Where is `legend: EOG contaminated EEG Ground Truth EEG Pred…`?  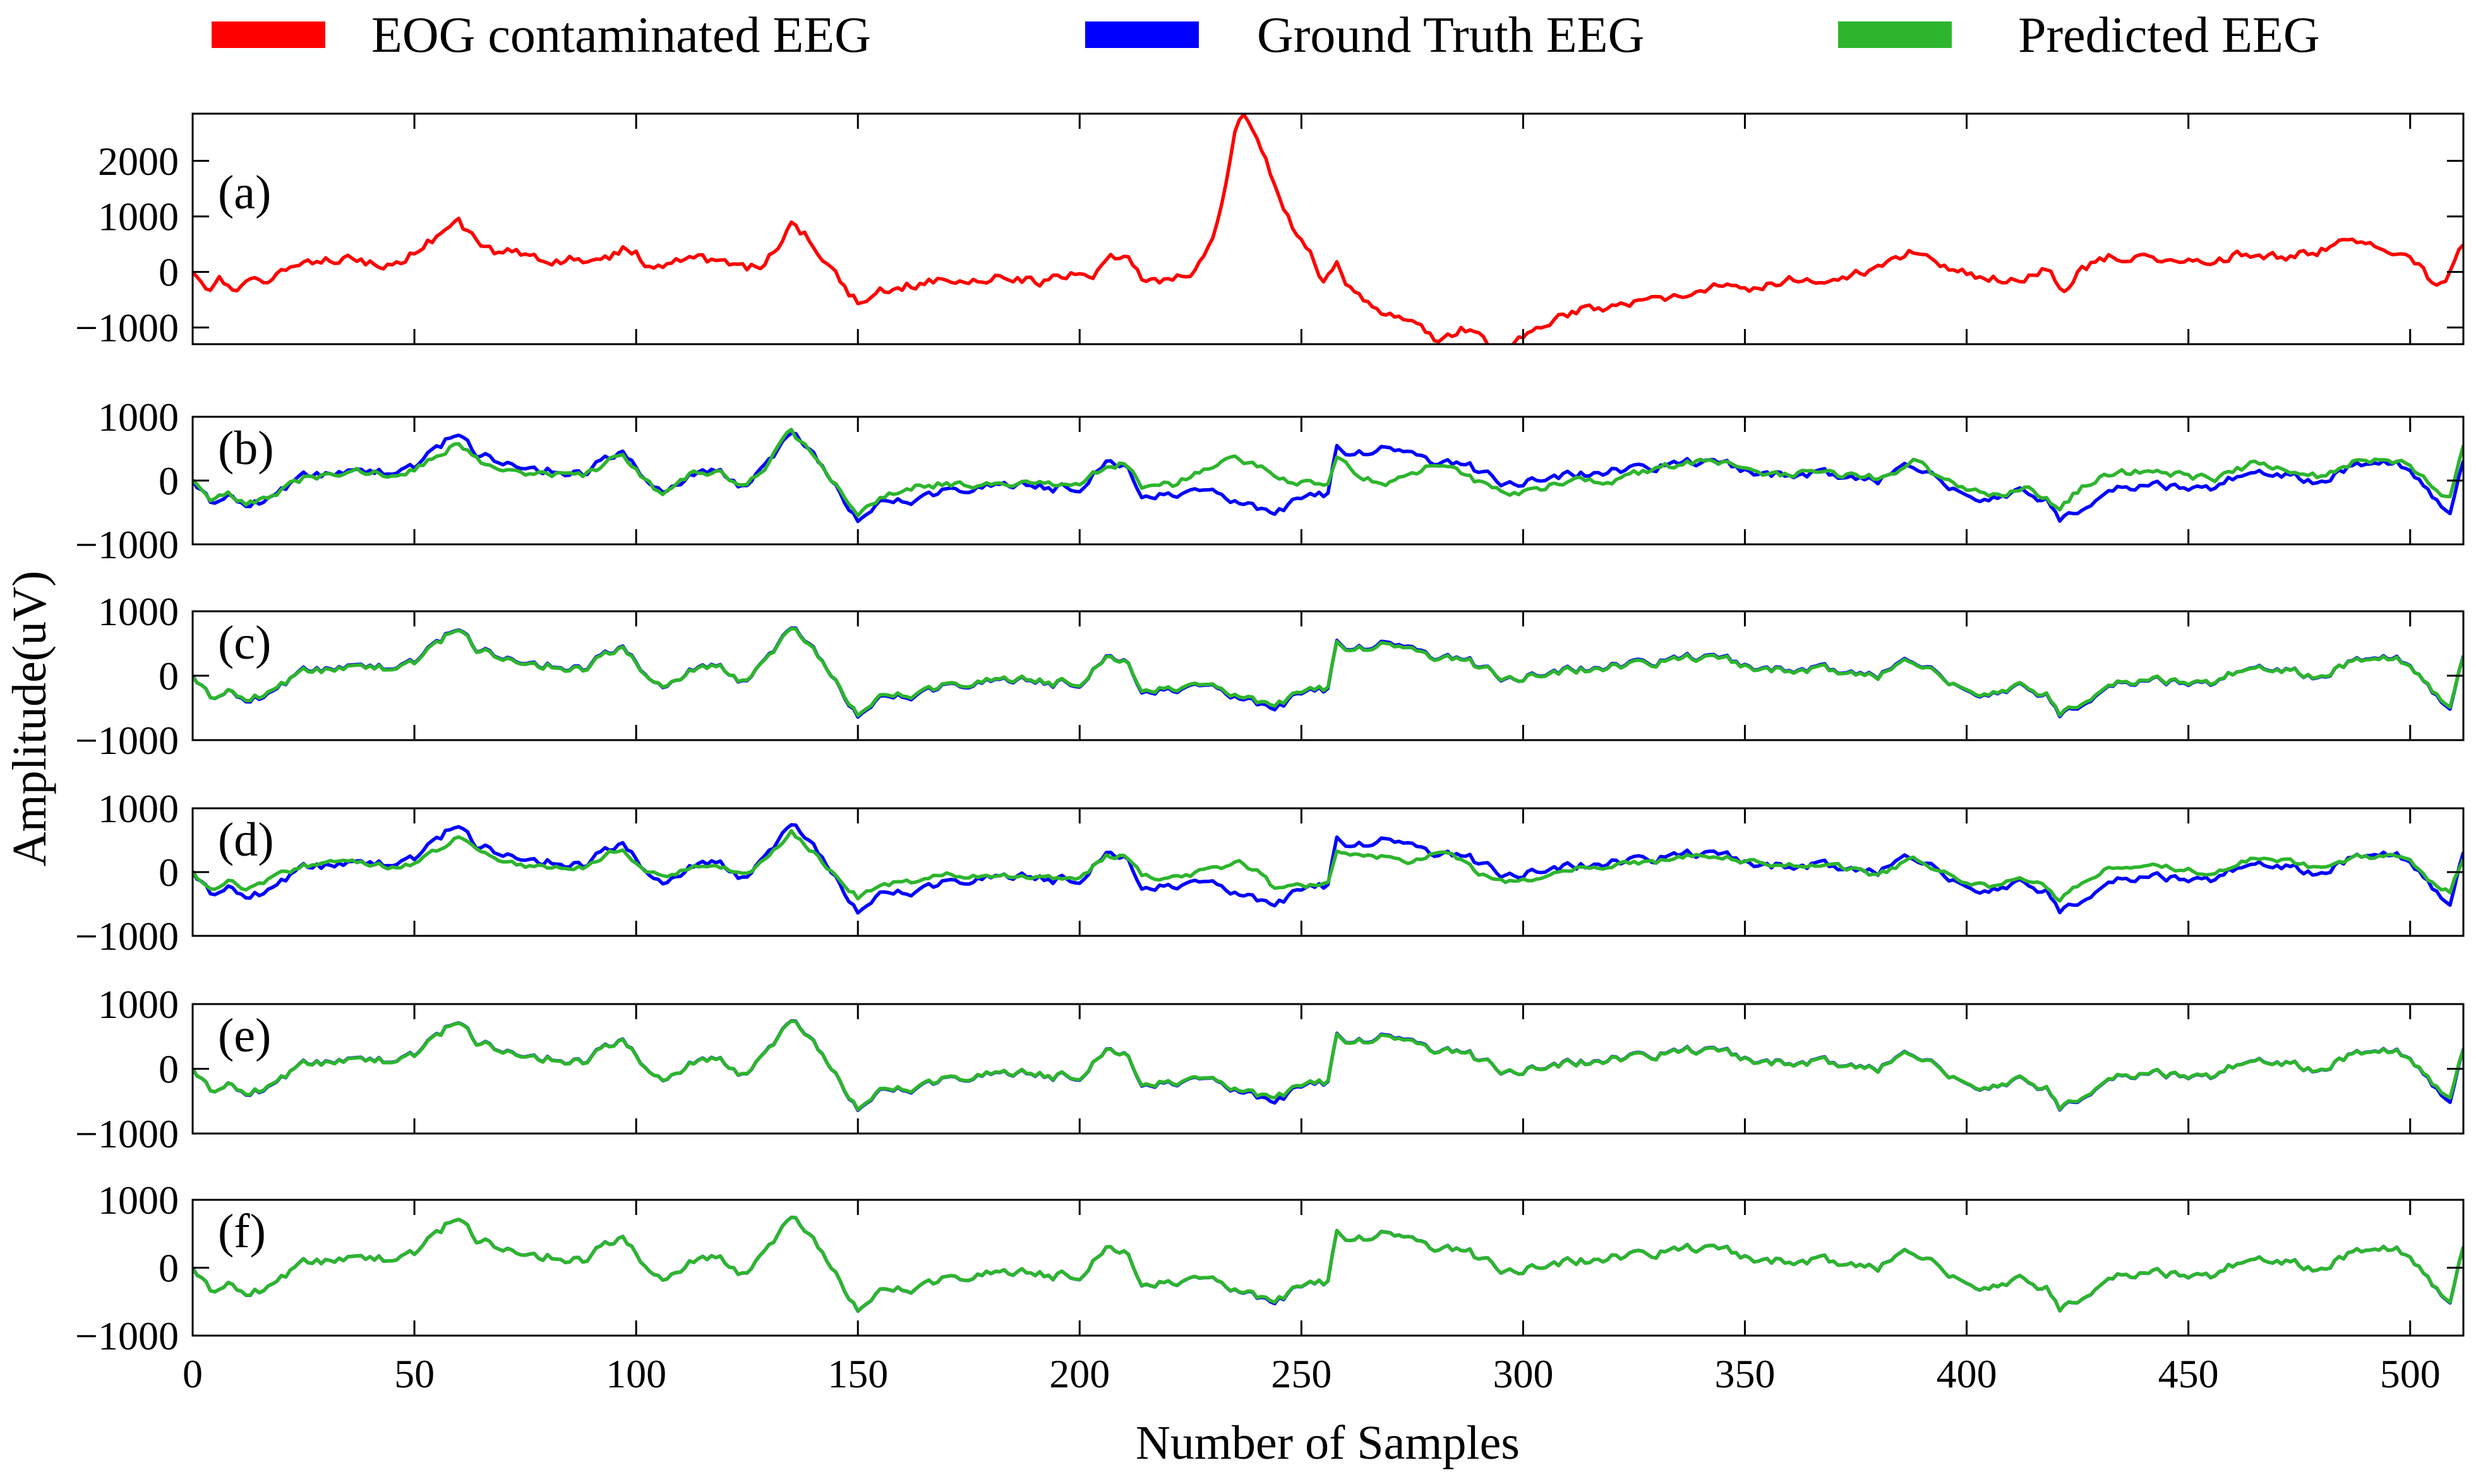
legend: EOG contaminated EEG Ground Truth EEG Pred… is located at coordinates (1266, 35).